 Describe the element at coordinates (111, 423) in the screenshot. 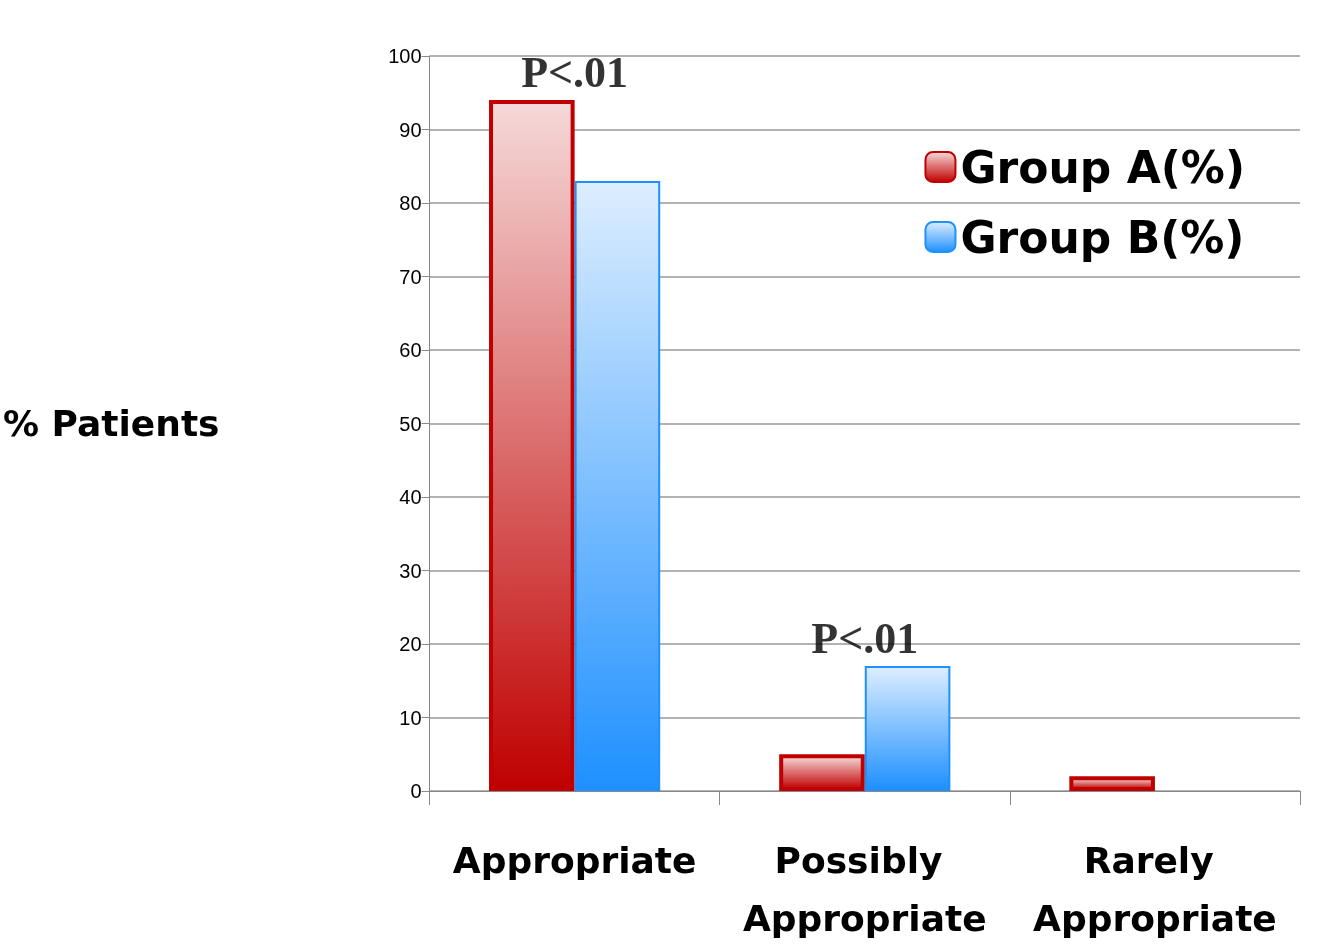

I see `y-axis-title: % Patients` at that location.